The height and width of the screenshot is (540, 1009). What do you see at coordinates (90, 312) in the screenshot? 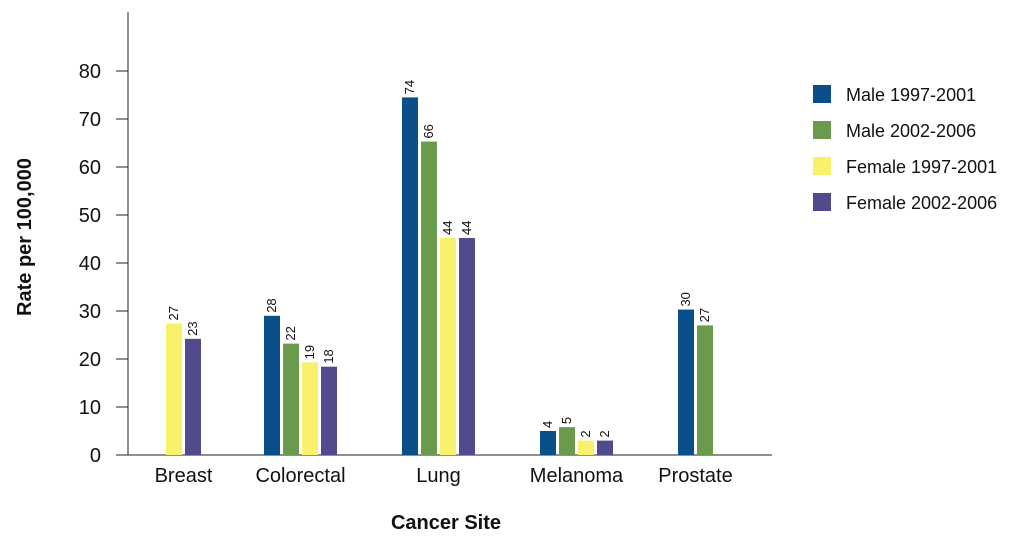
I see `y-tick-label: 30` at bounding box center [90, 312].